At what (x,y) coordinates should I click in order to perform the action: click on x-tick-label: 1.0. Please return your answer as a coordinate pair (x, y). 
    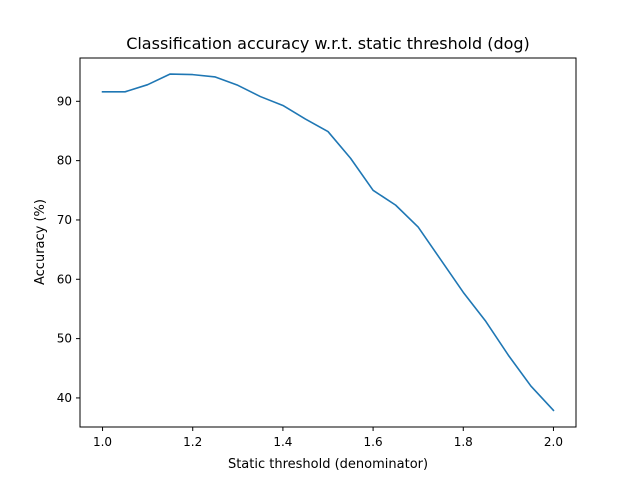
    Looking at the image, I should click on (102, 442).